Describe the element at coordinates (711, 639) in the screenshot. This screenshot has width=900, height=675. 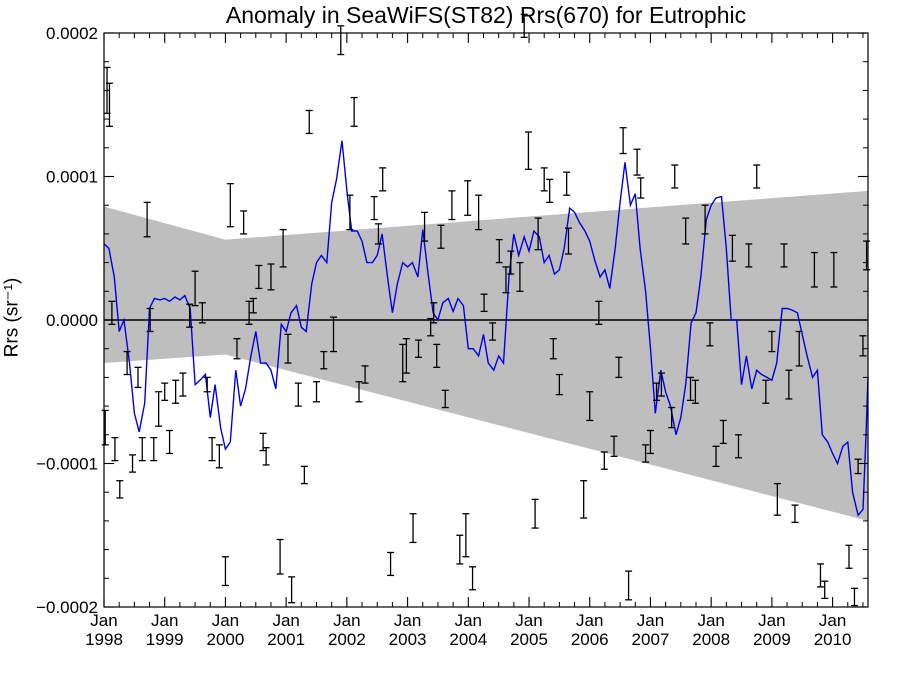
I see `x-tick-year-label: 2008` at that location.